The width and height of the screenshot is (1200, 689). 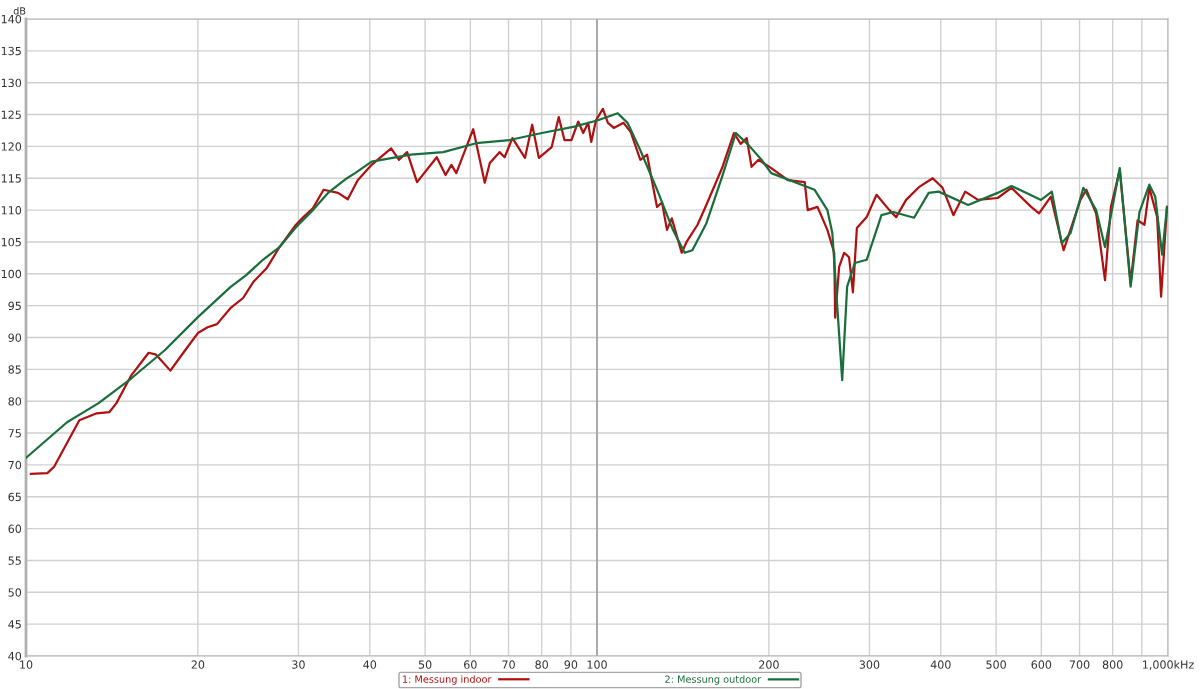 What do you see at coordinates (11, 19) in the screenshot?
I see `y-tick-label: 140` at bounding box center [11, 19].